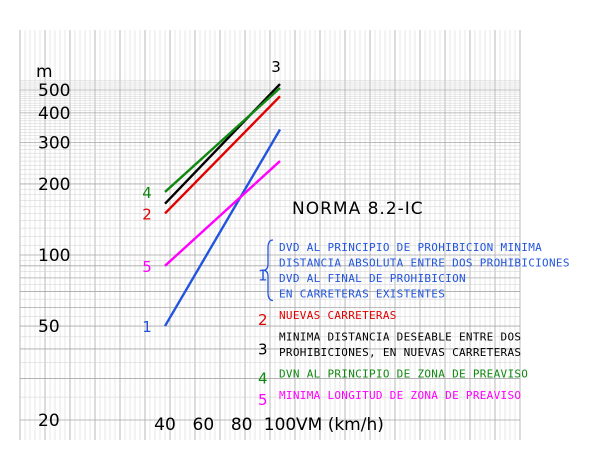  I want to click on legend-brace, so click(268, 270).